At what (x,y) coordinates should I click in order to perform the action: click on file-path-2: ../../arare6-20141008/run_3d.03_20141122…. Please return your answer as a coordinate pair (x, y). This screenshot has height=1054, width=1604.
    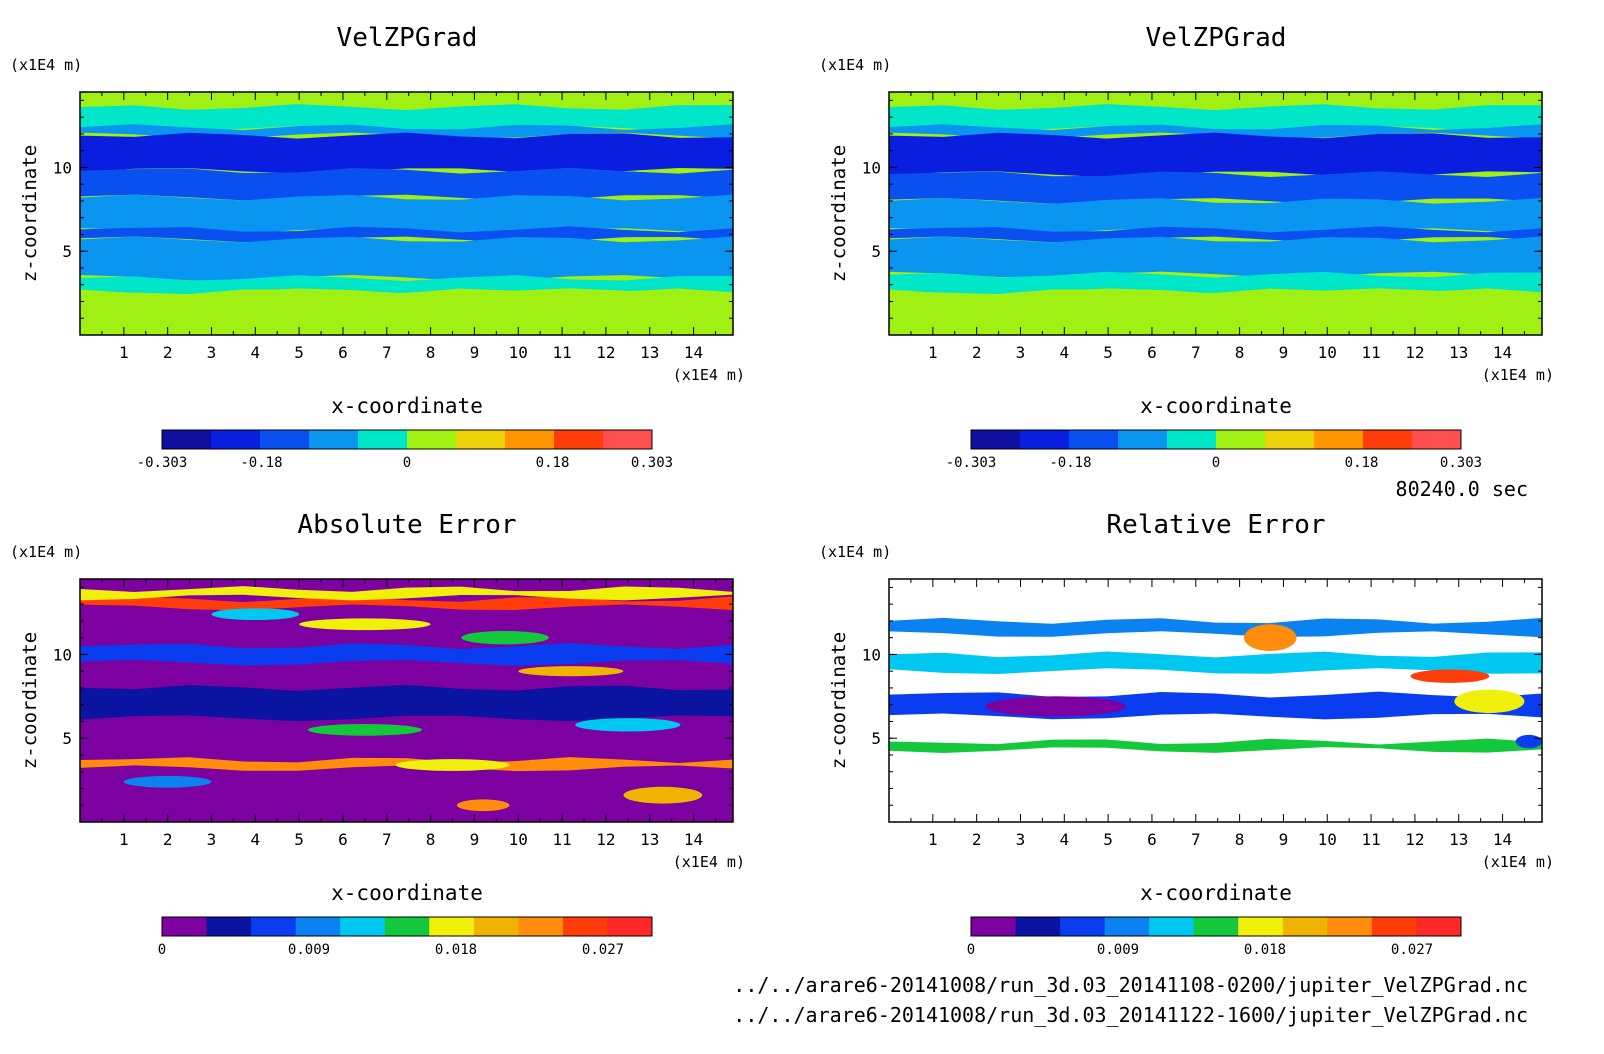
    Looking at the image, I should click on (1130, 1015).